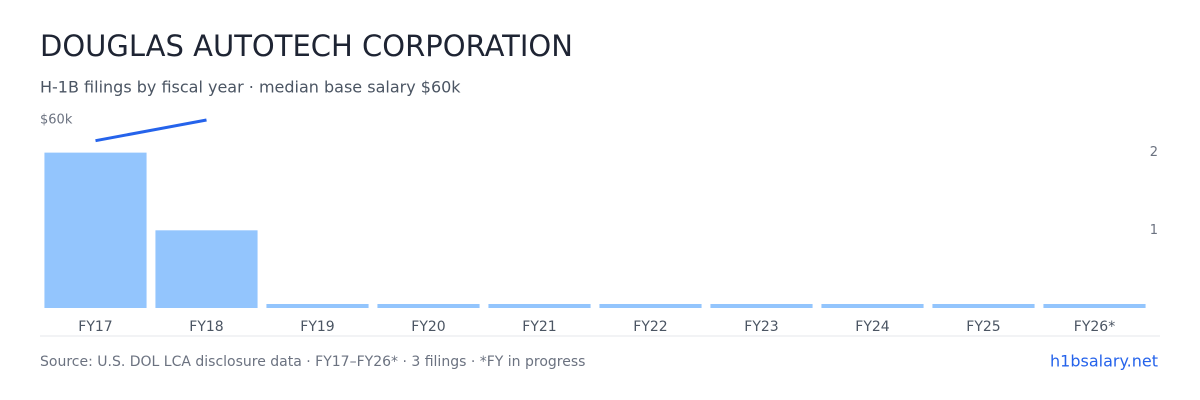 This screenshot has width=1200, height=400. What do you see at coordinates (151, 130) in the screenshot?
I see `salary-line` at bounding box center [151, 130].